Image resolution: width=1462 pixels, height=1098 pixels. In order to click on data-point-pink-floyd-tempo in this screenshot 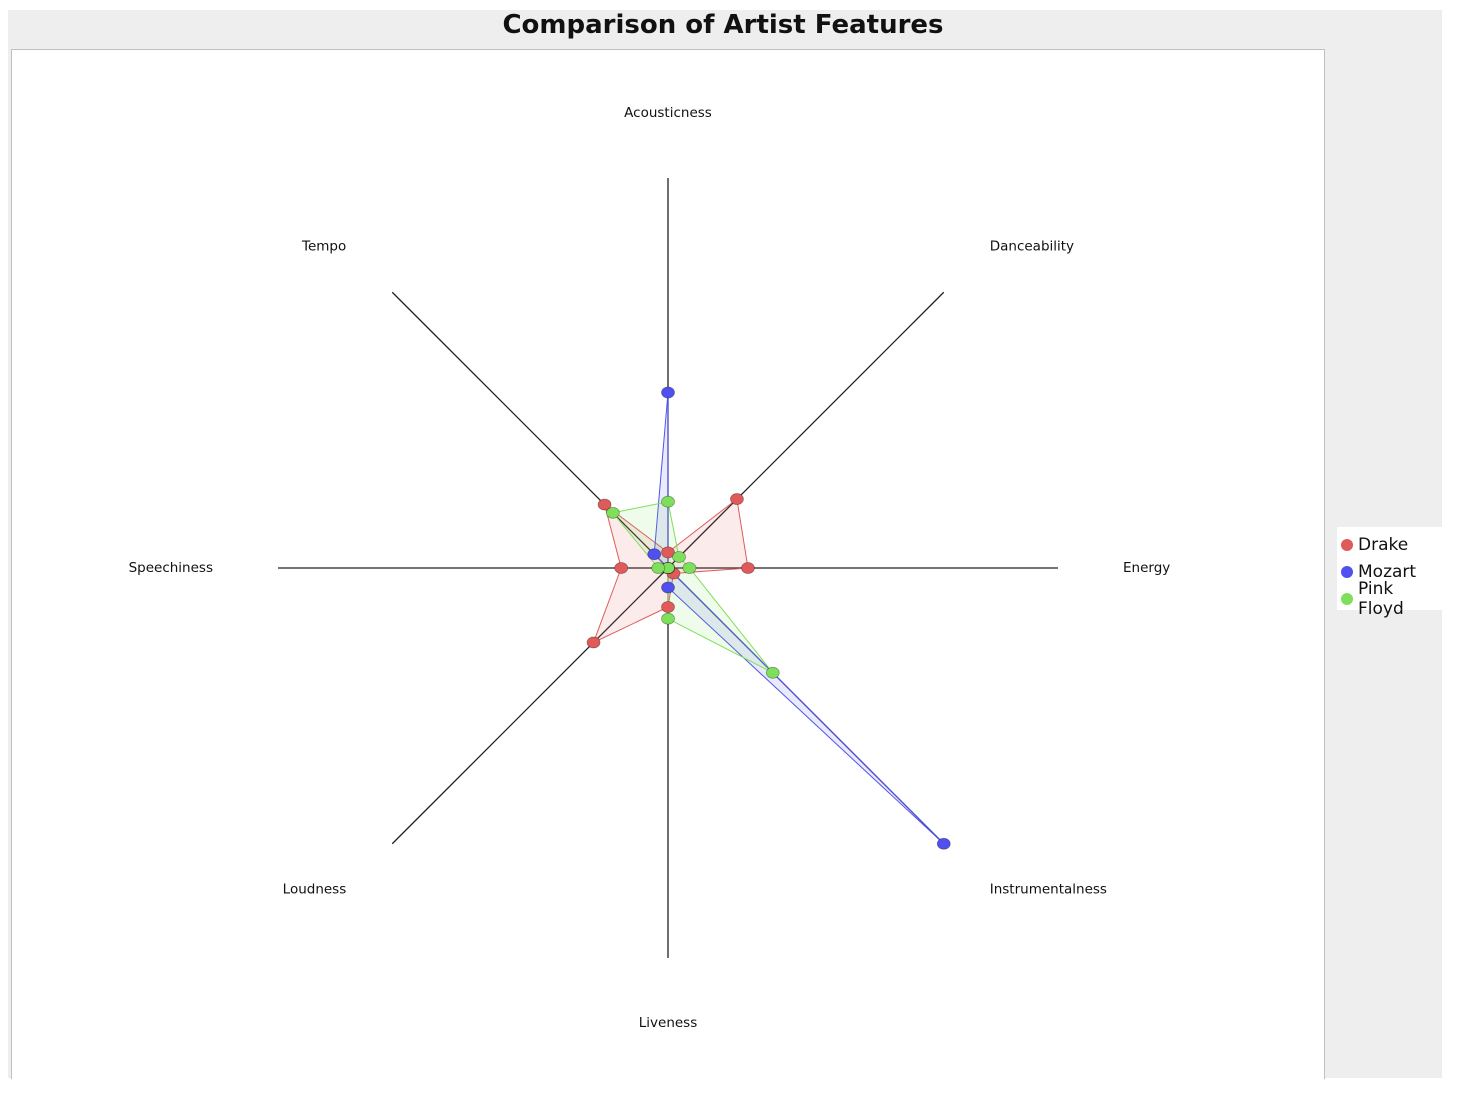, I will do `click(612, 512)`.